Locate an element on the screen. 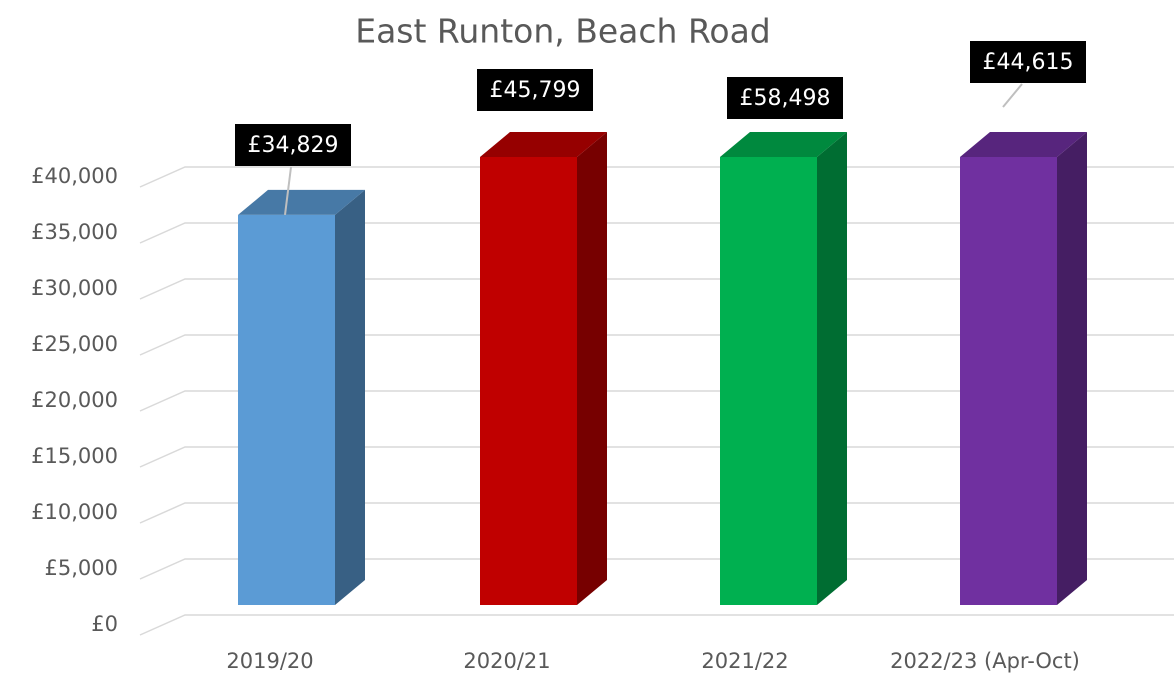 This screenshot has height=686, width=1174. data-label: £58,498 is located at coordinates (785, 98).